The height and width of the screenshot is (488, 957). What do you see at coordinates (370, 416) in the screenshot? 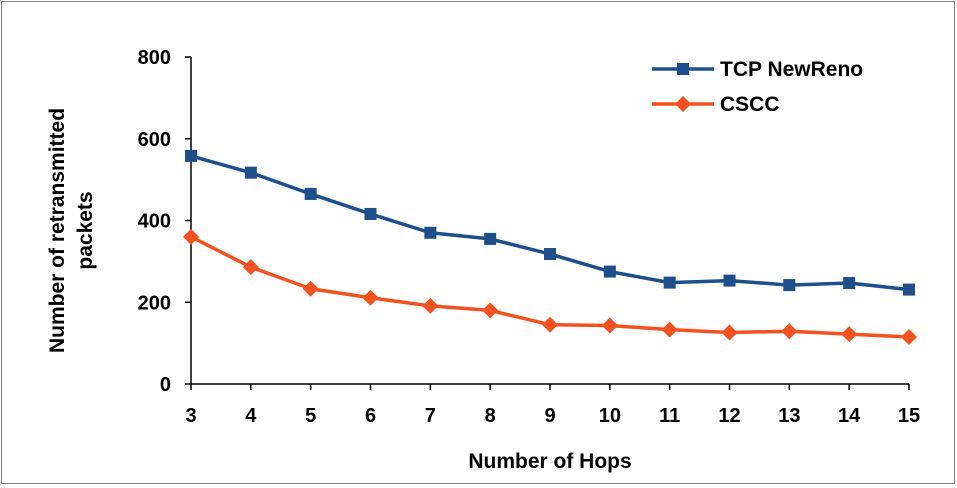
I see `x-tick-label: 6` at bounding box center [370, 416].